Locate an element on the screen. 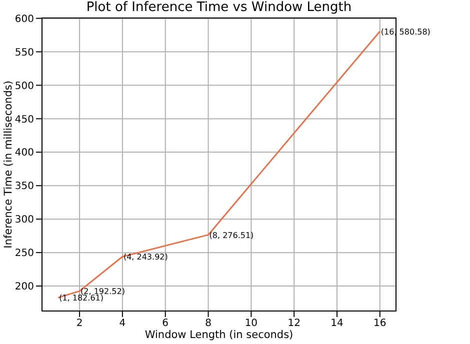  y-tick-label: 550 is located at coordinates (24, 52).